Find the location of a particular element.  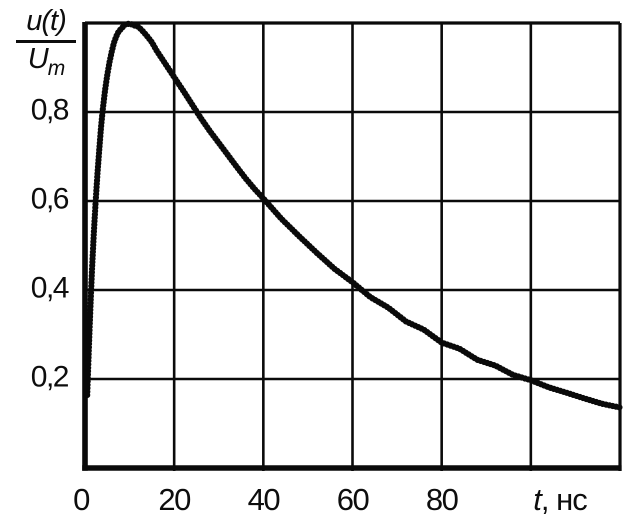

y-axis-label-denominator: Um is located at coordinates (46, 61).